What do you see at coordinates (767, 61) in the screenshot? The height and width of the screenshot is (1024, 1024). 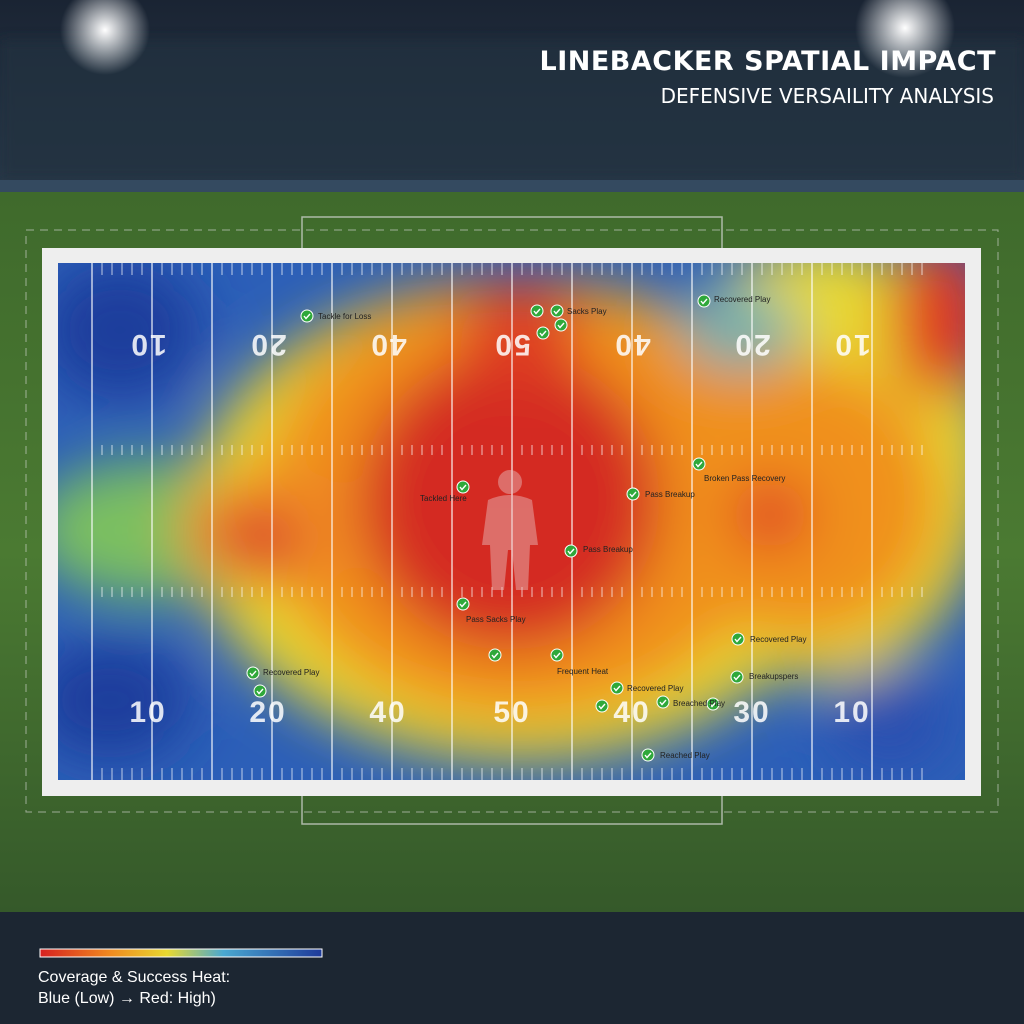 I see `title: LINEBACKER SPATIAL IMPACT` at bounding box center [767, 61].